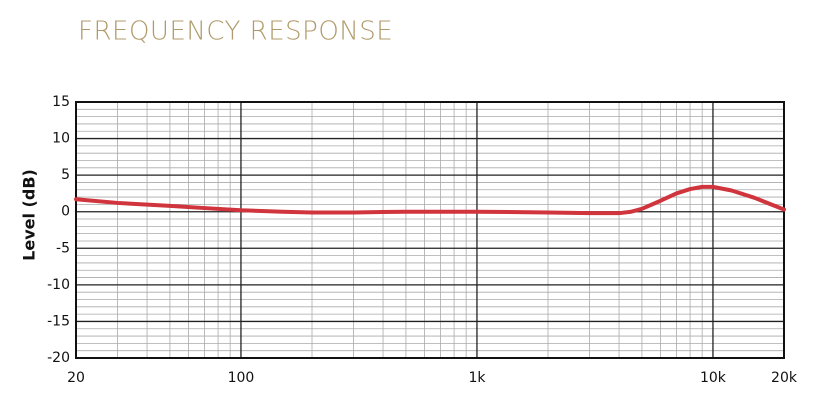  I want to click on x-tick-label: 10k, so click(713, 378).